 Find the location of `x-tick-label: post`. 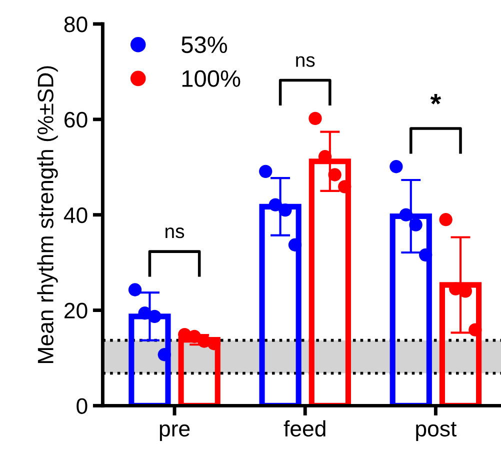

x-tick-label: post is located at coordinates (436, 431).